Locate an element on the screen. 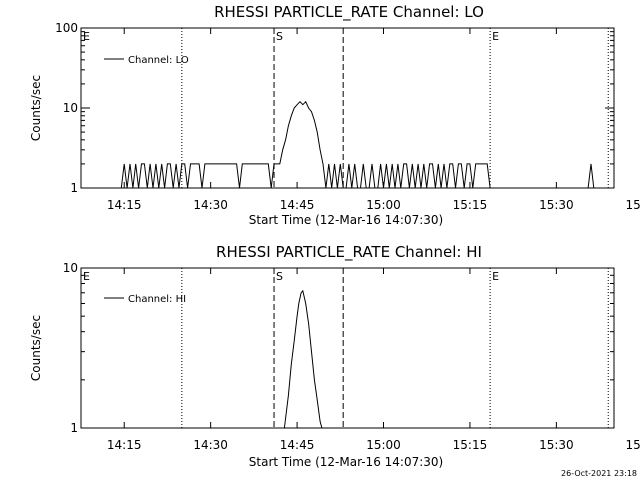 The height and width of the screenshot is (480, 640). hi-x-tick-label: 15:15 is located at coordinates (470, 445).